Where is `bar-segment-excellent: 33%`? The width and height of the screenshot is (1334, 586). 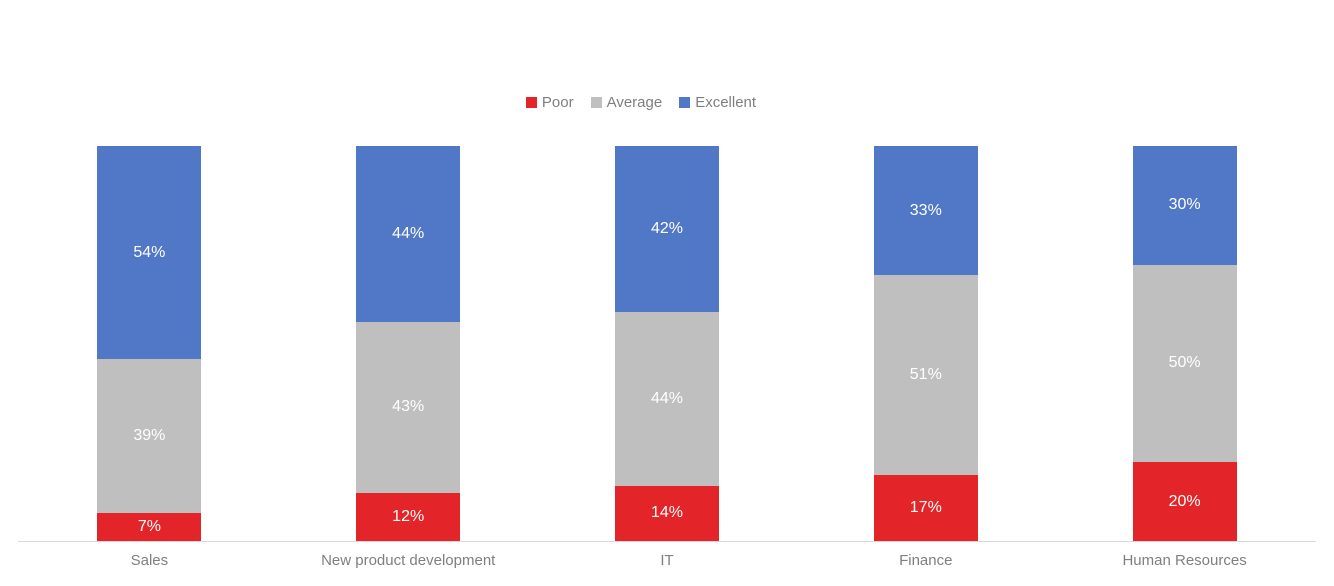 bar-segment-excellent: 33% is located at coordinates (925, 211).